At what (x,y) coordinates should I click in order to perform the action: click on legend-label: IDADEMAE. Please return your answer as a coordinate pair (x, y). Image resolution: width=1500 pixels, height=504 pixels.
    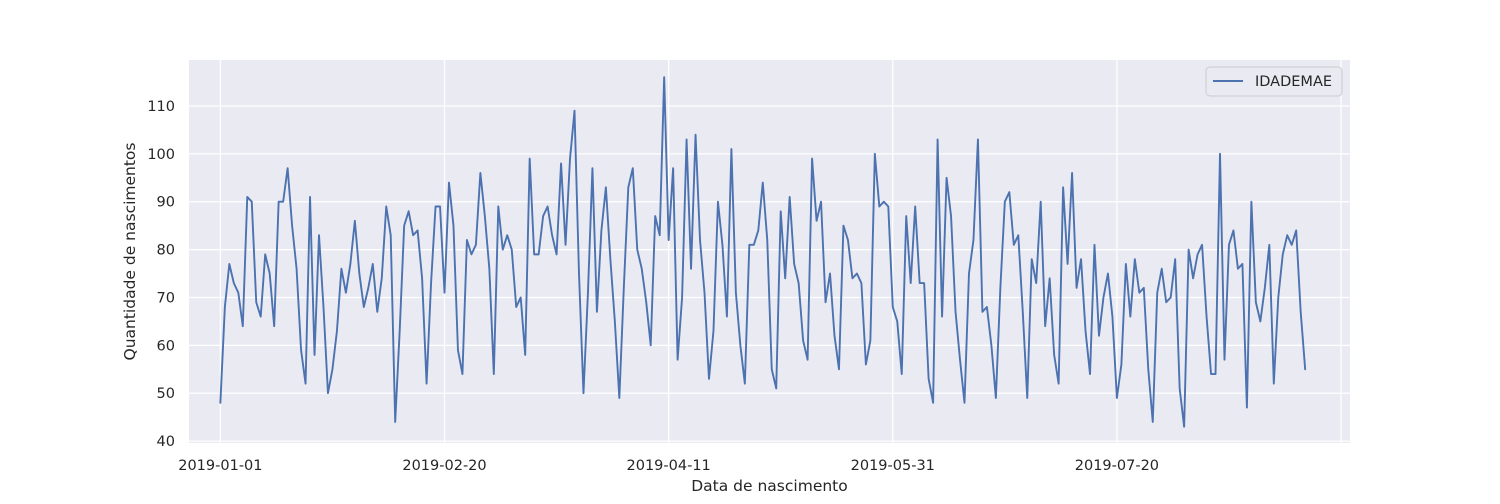
    Looking at the image, I should click on (1293, 82).